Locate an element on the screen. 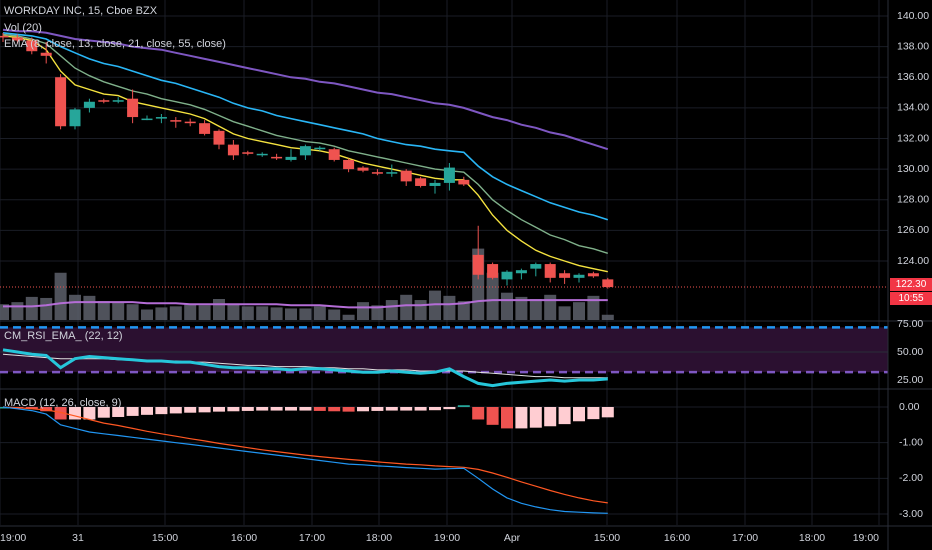  rsi-axis: 75.00 50.00 25.00 is located at coordinates (910, 352).